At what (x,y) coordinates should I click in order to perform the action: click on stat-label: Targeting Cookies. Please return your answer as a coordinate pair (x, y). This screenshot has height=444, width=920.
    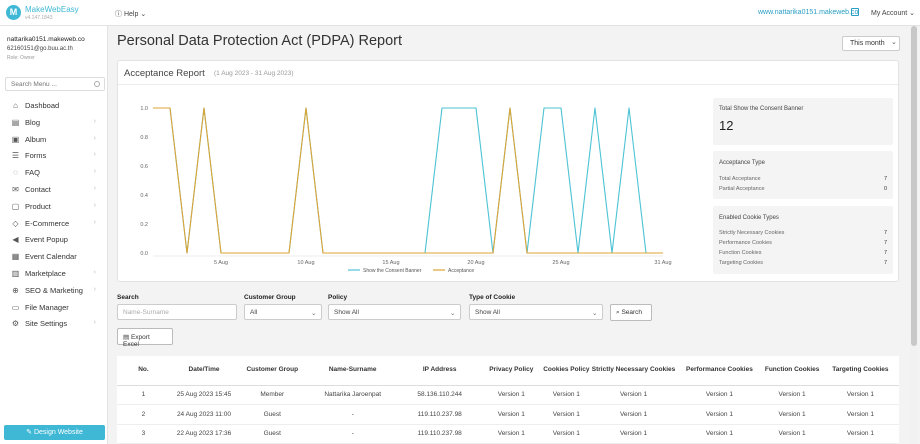
    Looking at the image, I should click on (741, 263).